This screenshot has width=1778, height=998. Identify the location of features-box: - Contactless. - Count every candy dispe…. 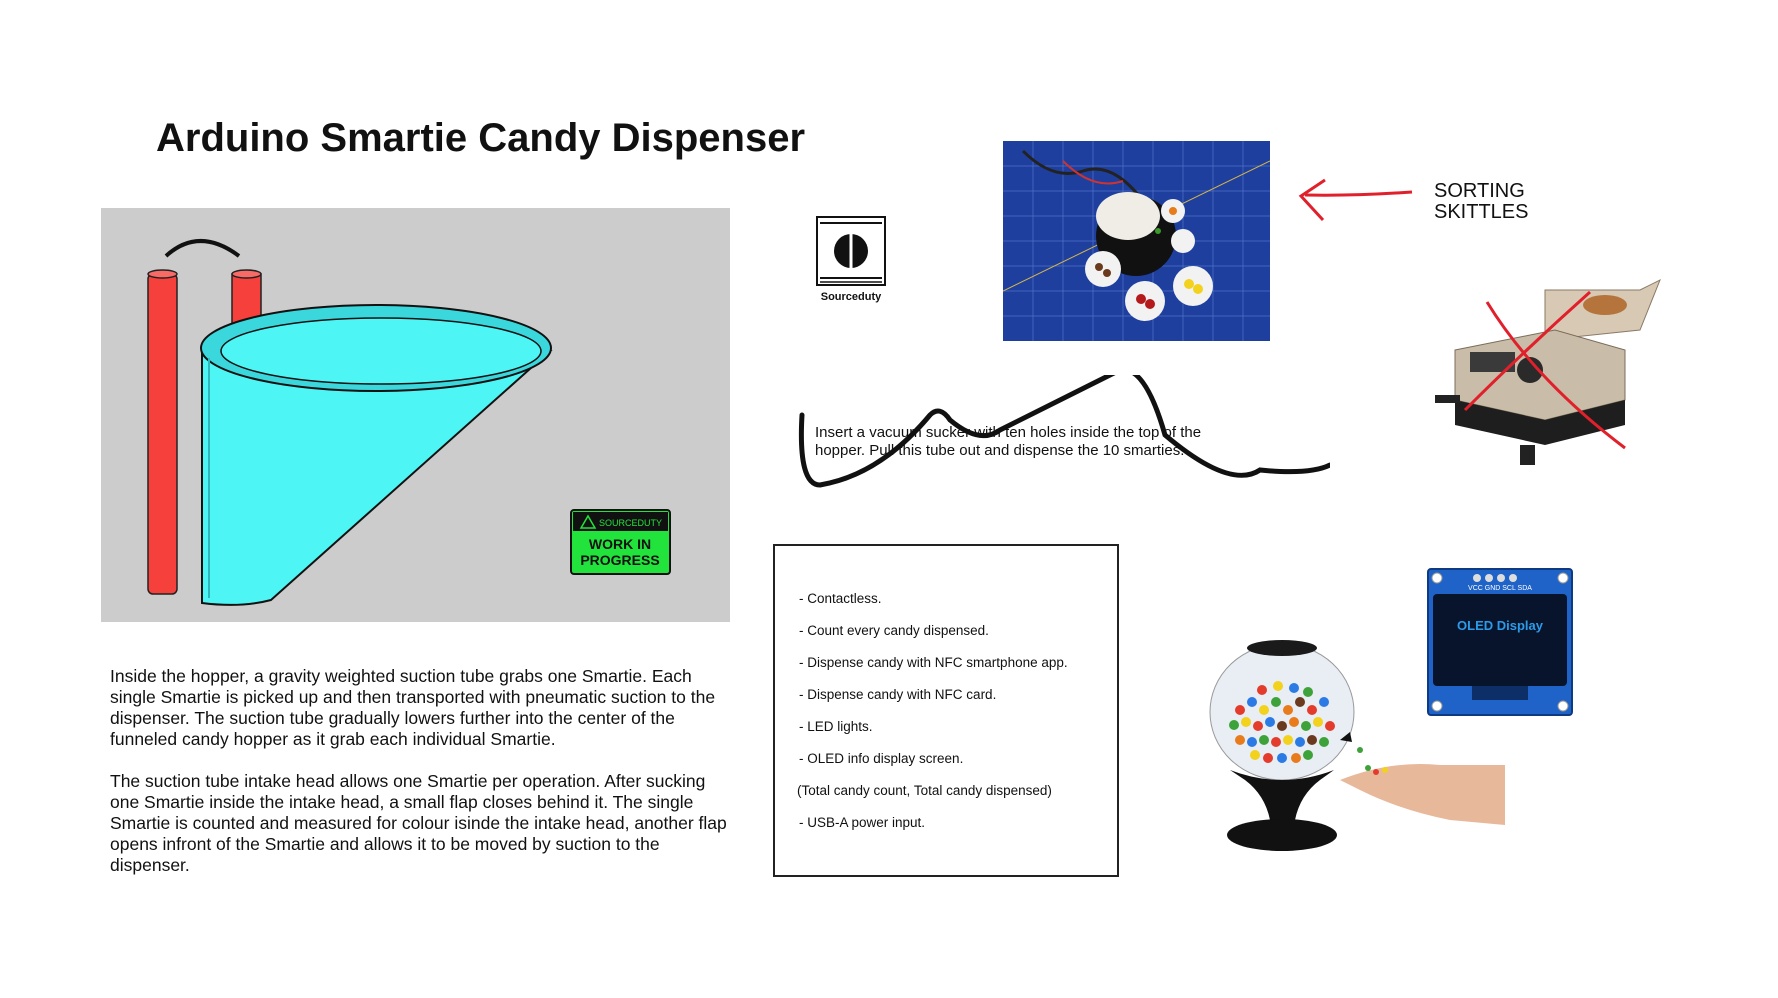
(946, 710).